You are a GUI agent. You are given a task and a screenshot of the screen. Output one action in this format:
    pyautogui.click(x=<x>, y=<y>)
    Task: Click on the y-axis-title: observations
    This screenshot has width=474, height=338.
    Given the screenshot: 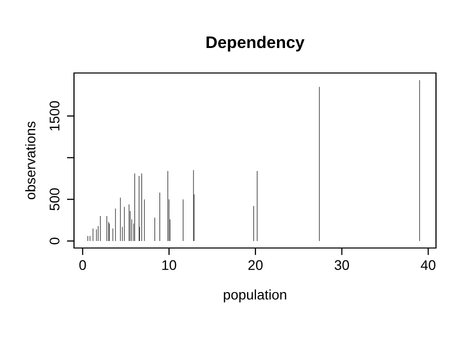 What is the action you would take?
    pyautogui.click(x=30, y=161)
    